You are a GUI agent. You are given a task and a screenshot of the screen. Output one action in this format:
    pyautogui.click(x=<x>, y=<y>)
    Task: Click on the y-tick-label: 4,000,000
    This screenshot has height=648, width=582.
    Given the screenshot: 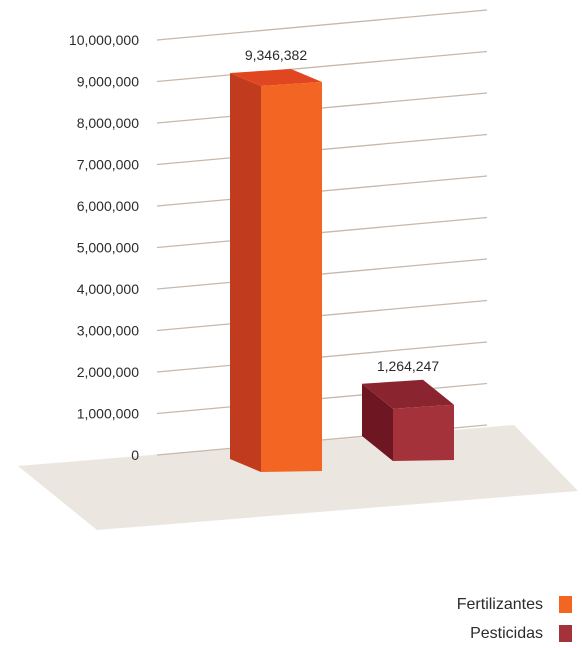 What is the action you would take?
    pyautogui.click(x=108, y=289)
    